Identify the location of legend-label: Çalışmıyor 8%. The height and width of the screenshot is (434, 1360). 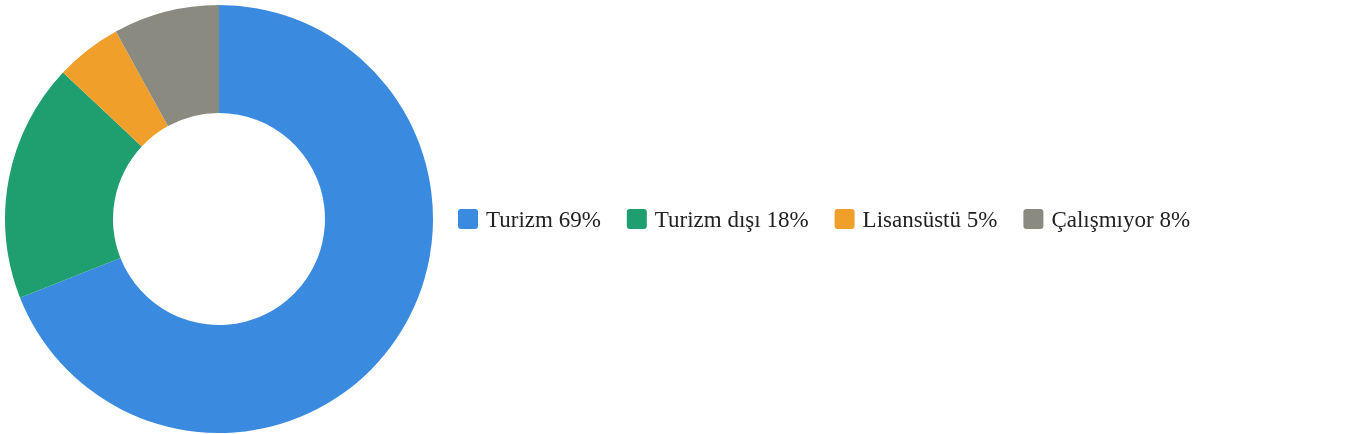
(1121, 219).